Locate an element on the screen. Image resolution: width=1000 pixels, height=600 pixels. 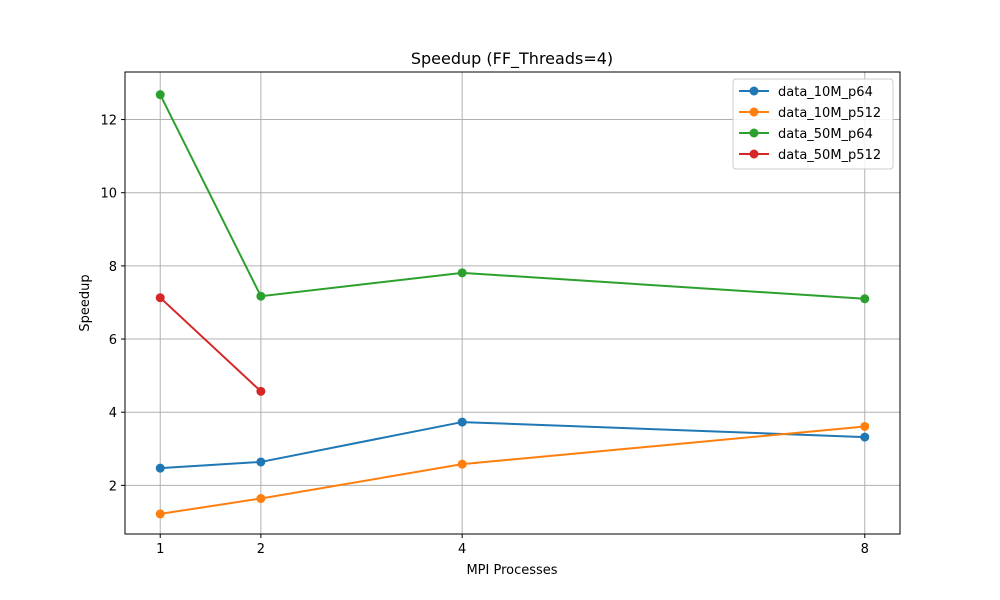
legend-label: data_50M_p64 is located at coordinates (825, 134).